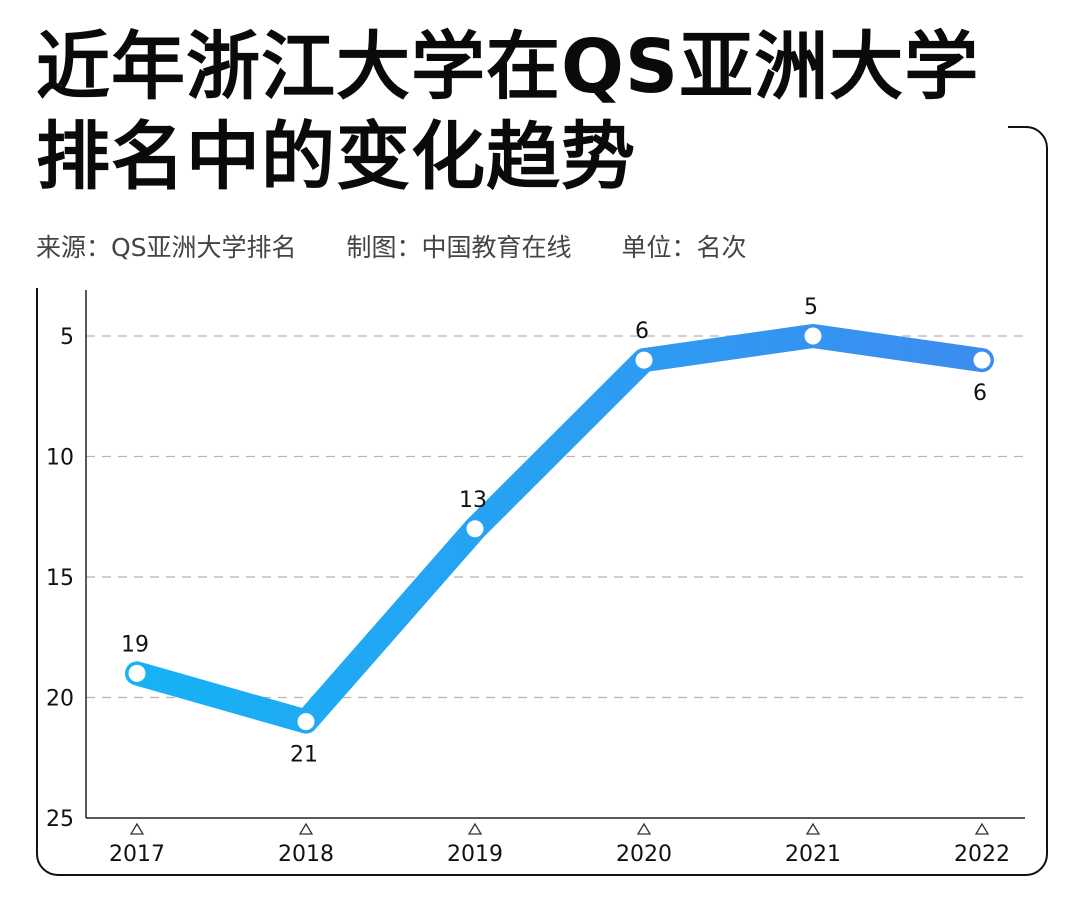 The width and height of the screenshot is (1080, 902). I want to click on unit-text: 单位：名次, so click(684, 247).